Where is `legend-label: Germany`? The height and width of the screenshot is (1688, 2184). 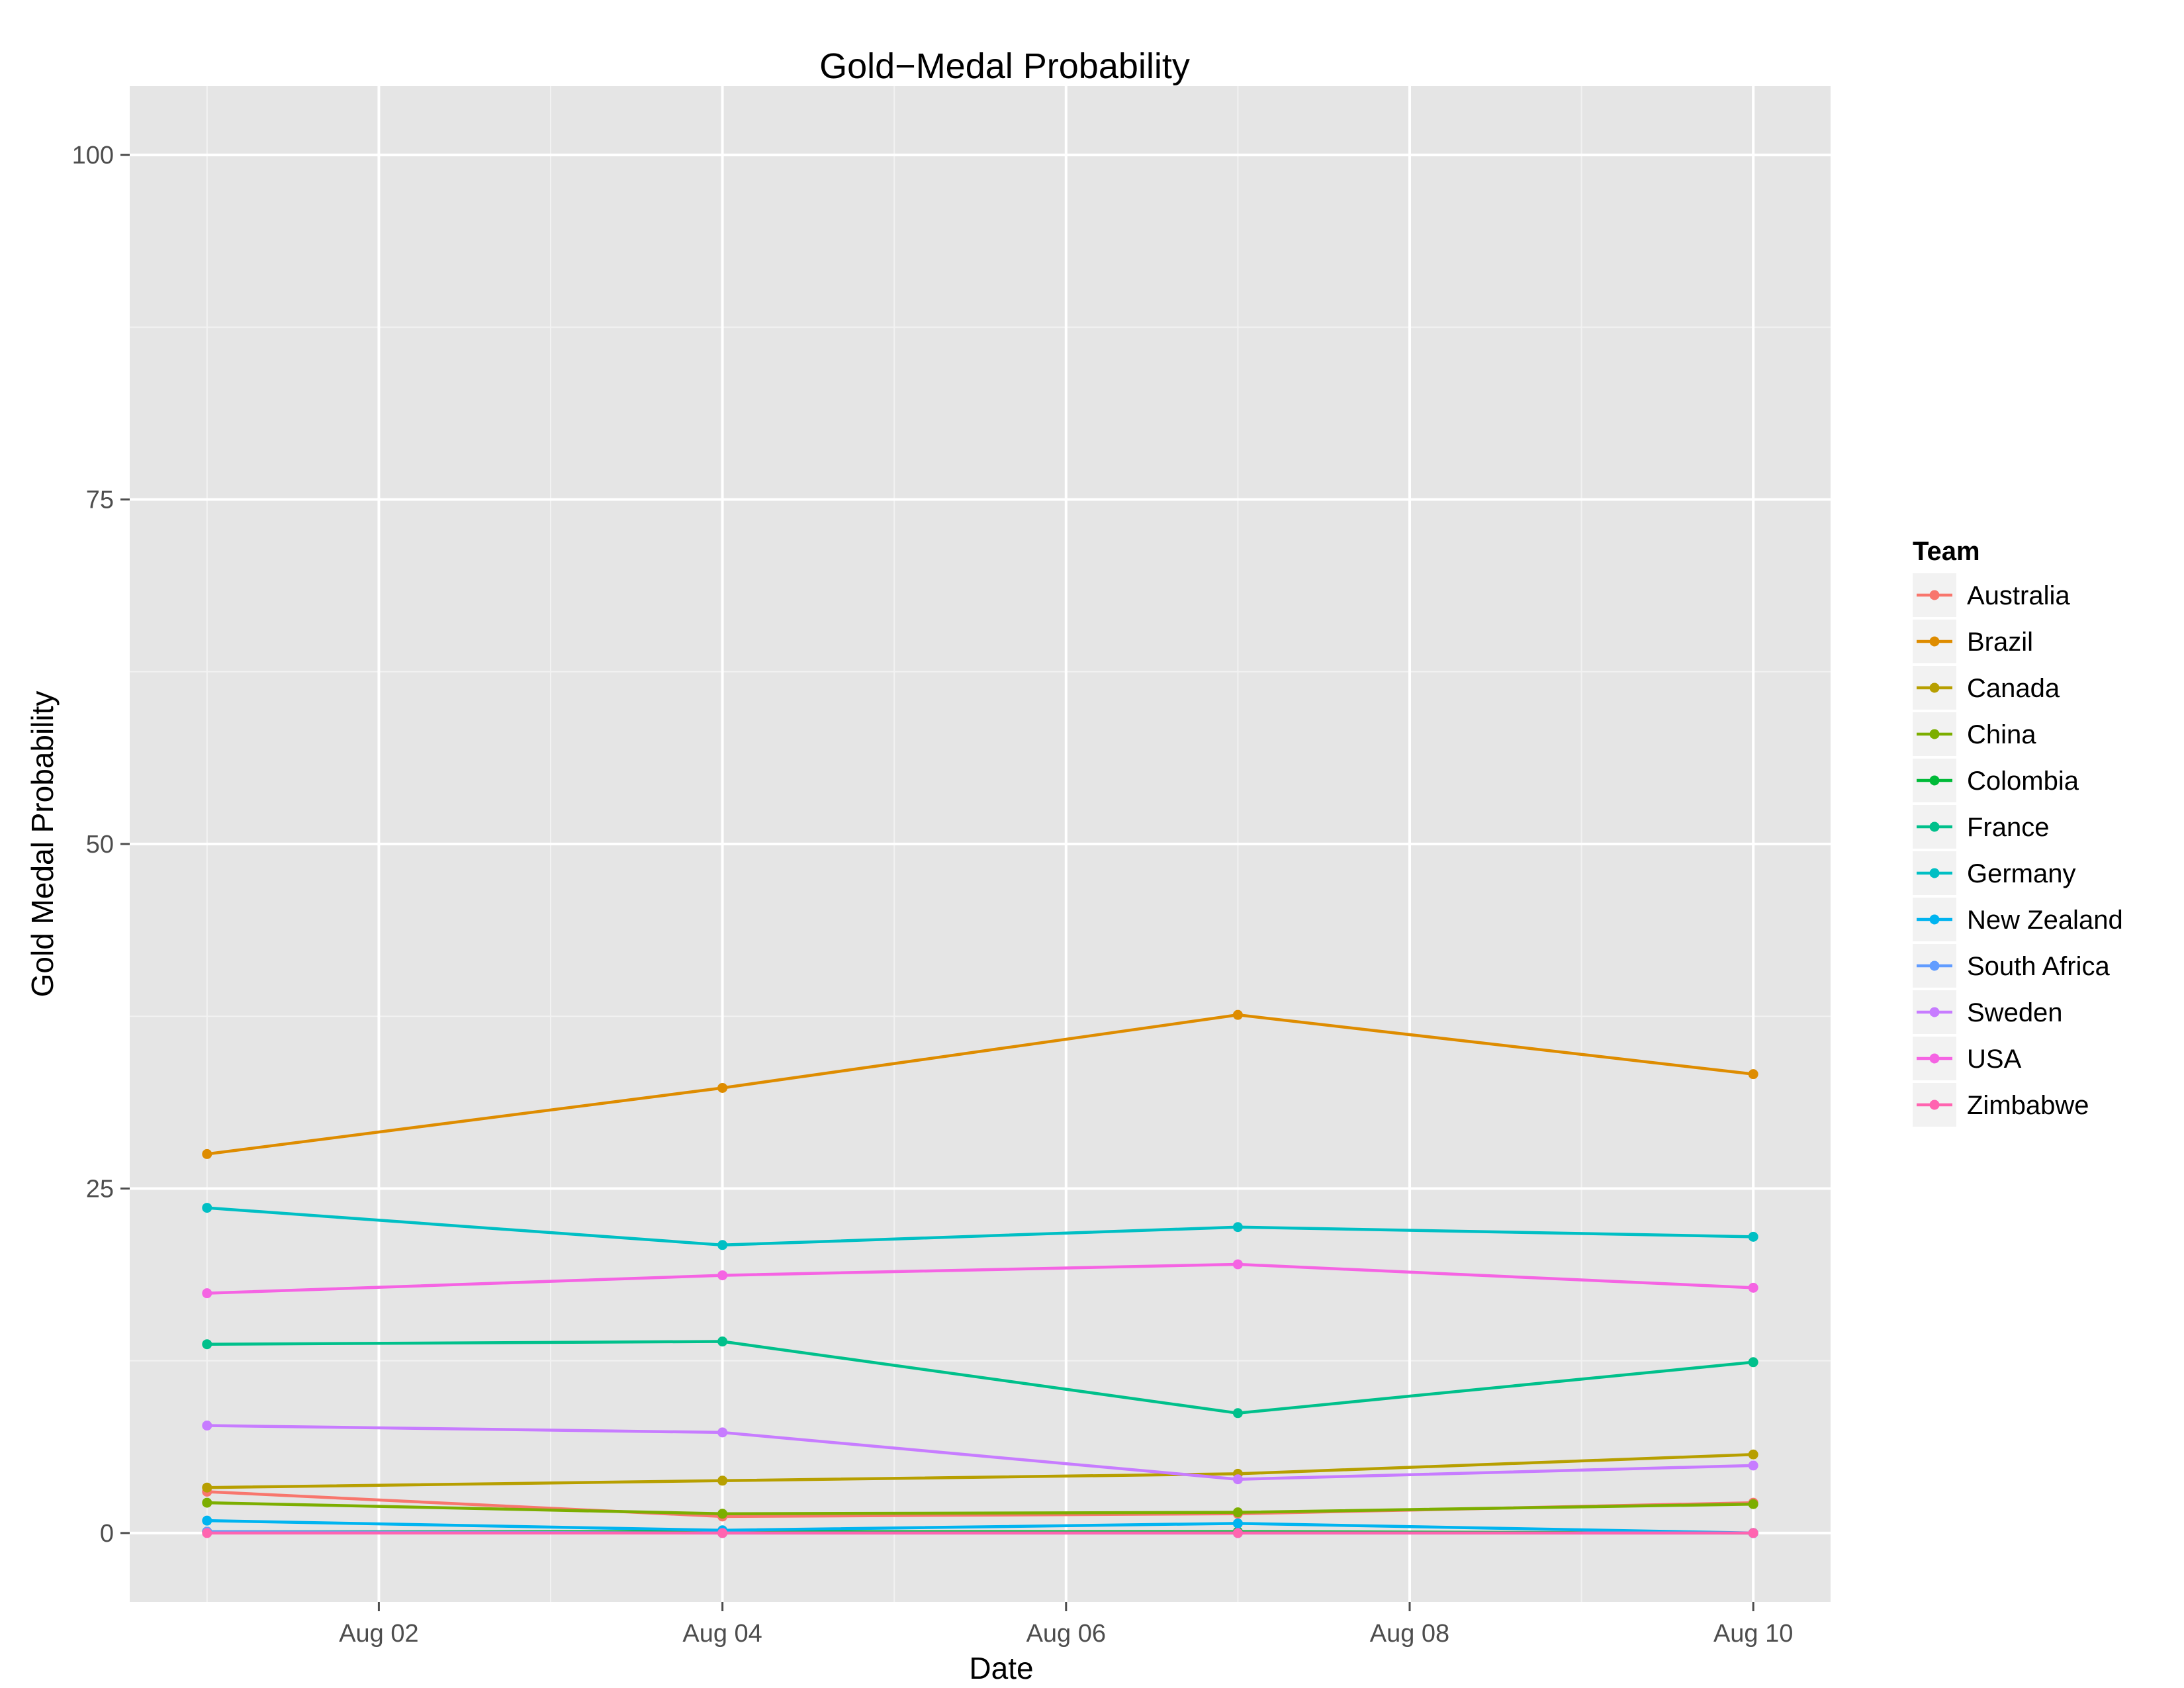 legend-label: Germany is located at coordinates (2022, 873).